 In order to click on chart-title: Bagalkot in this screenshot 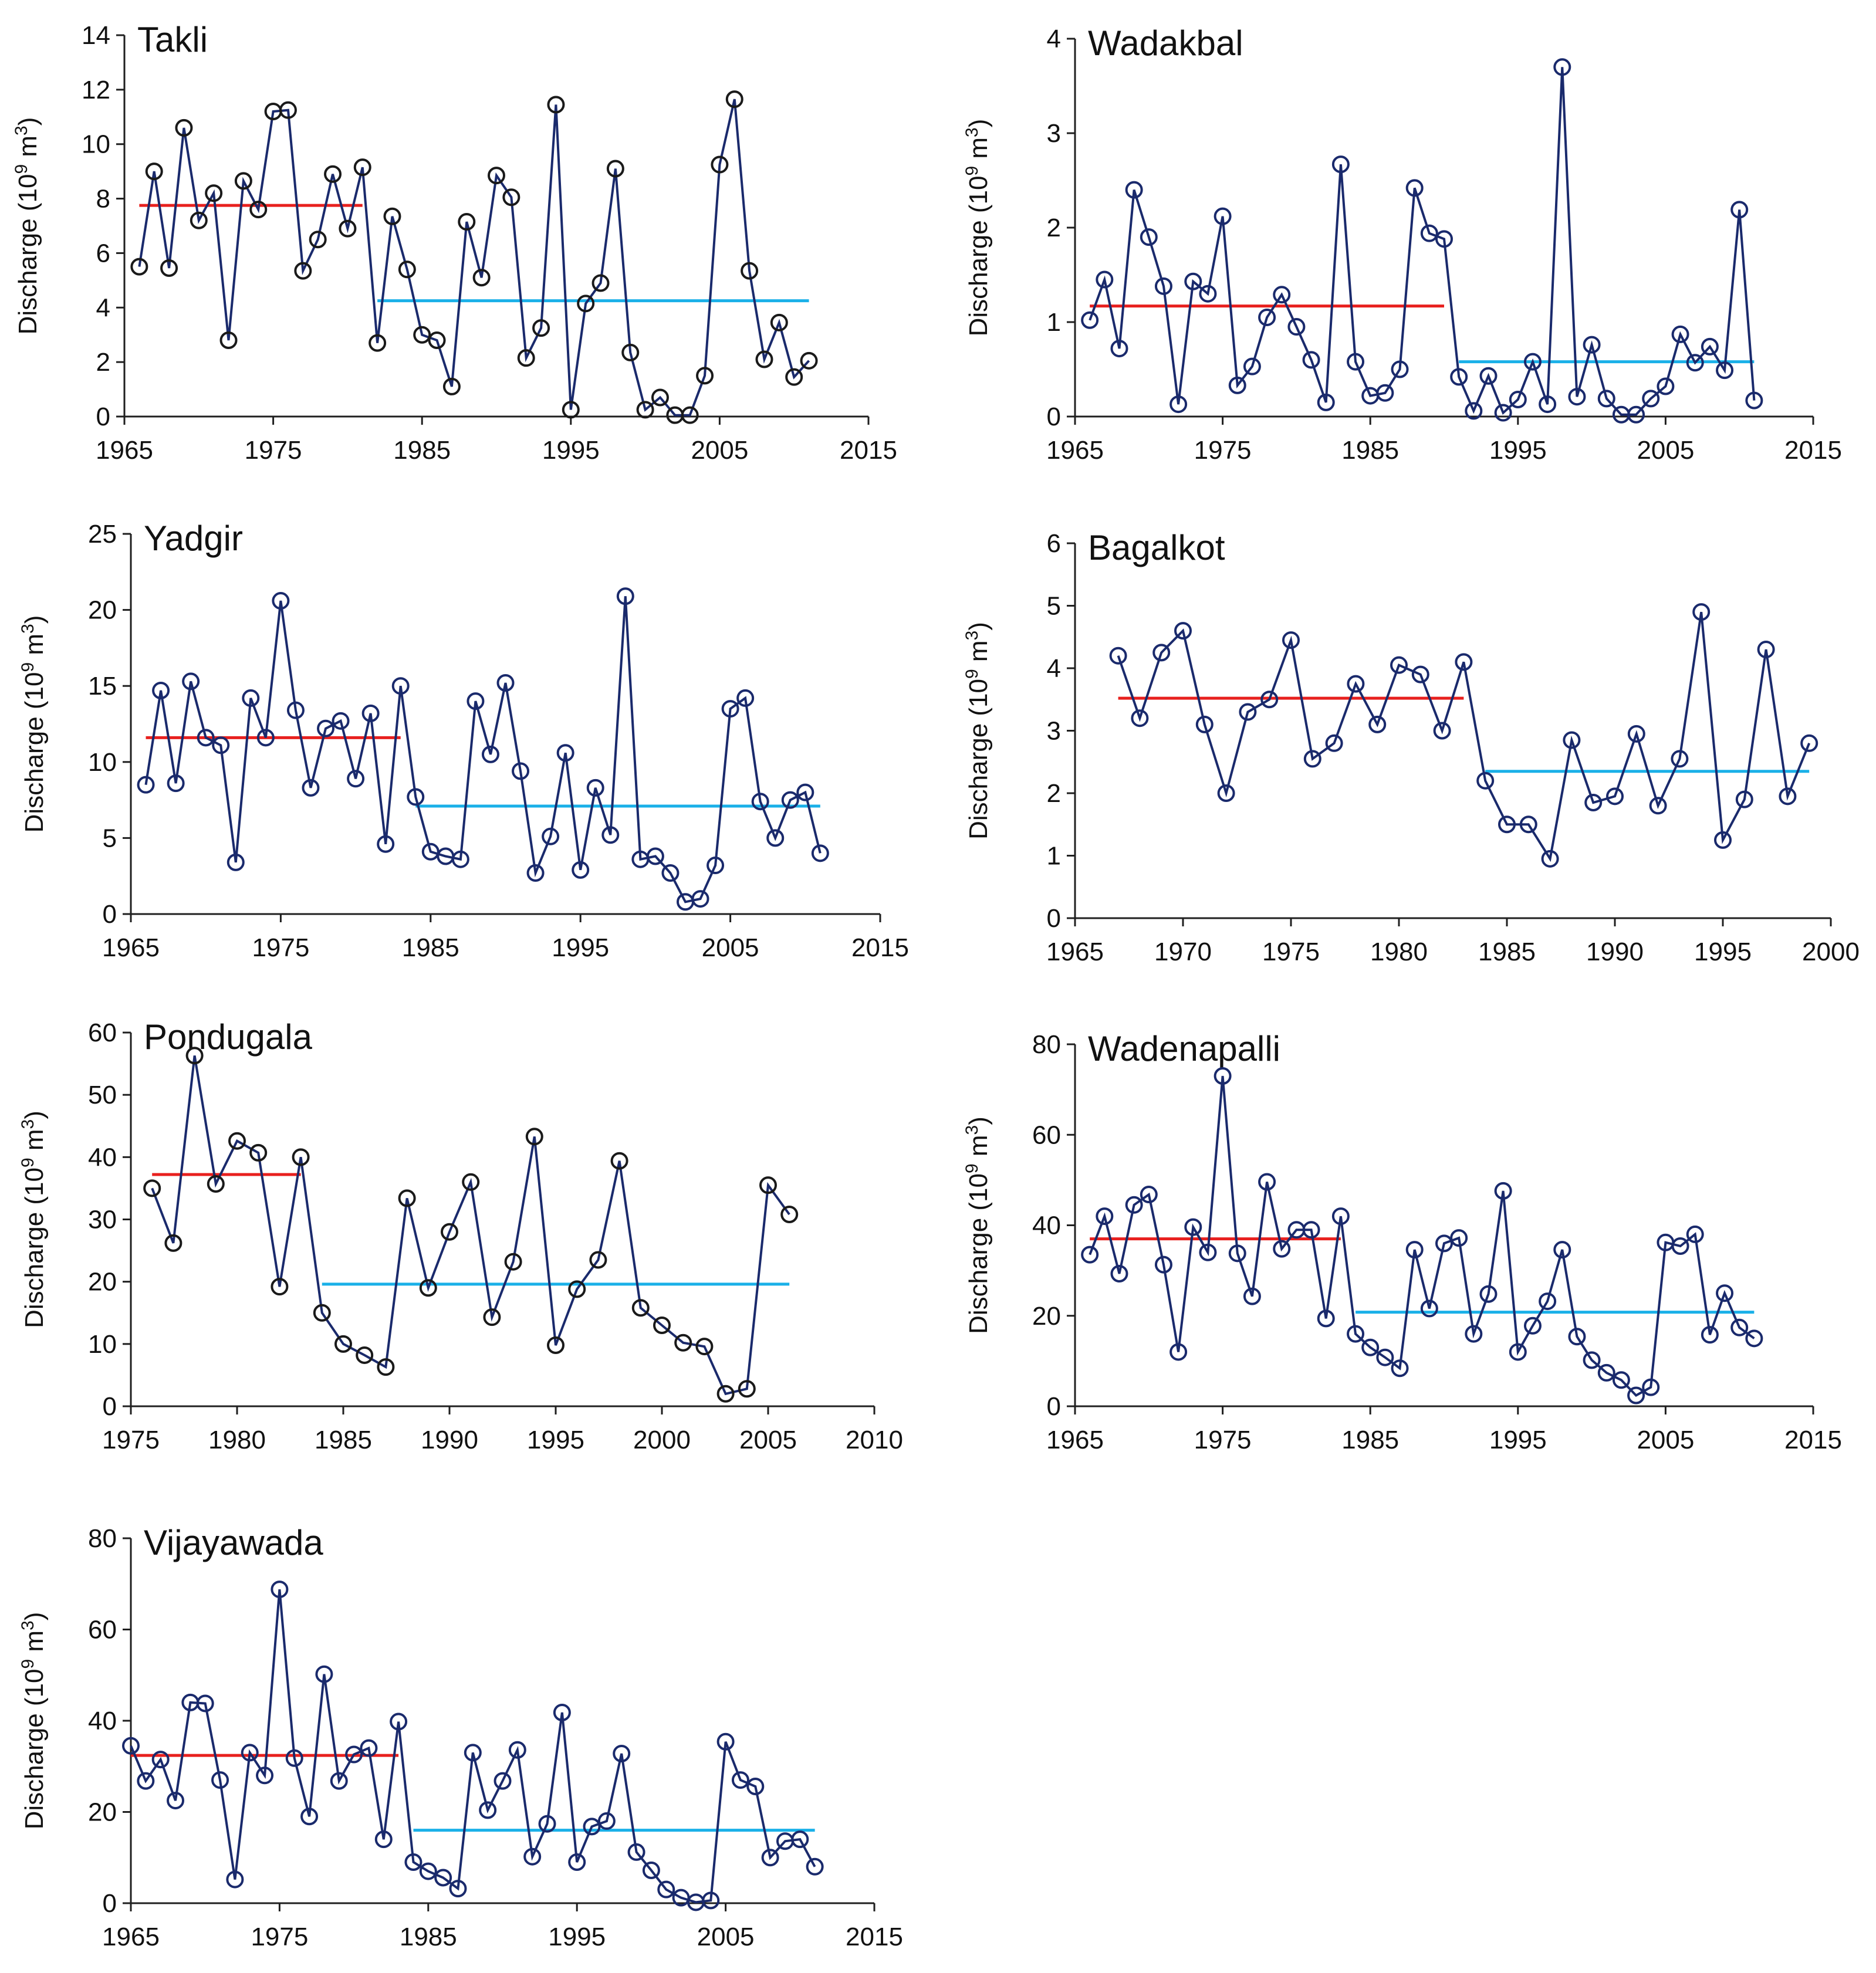, I will do `click(1156, 547)`.